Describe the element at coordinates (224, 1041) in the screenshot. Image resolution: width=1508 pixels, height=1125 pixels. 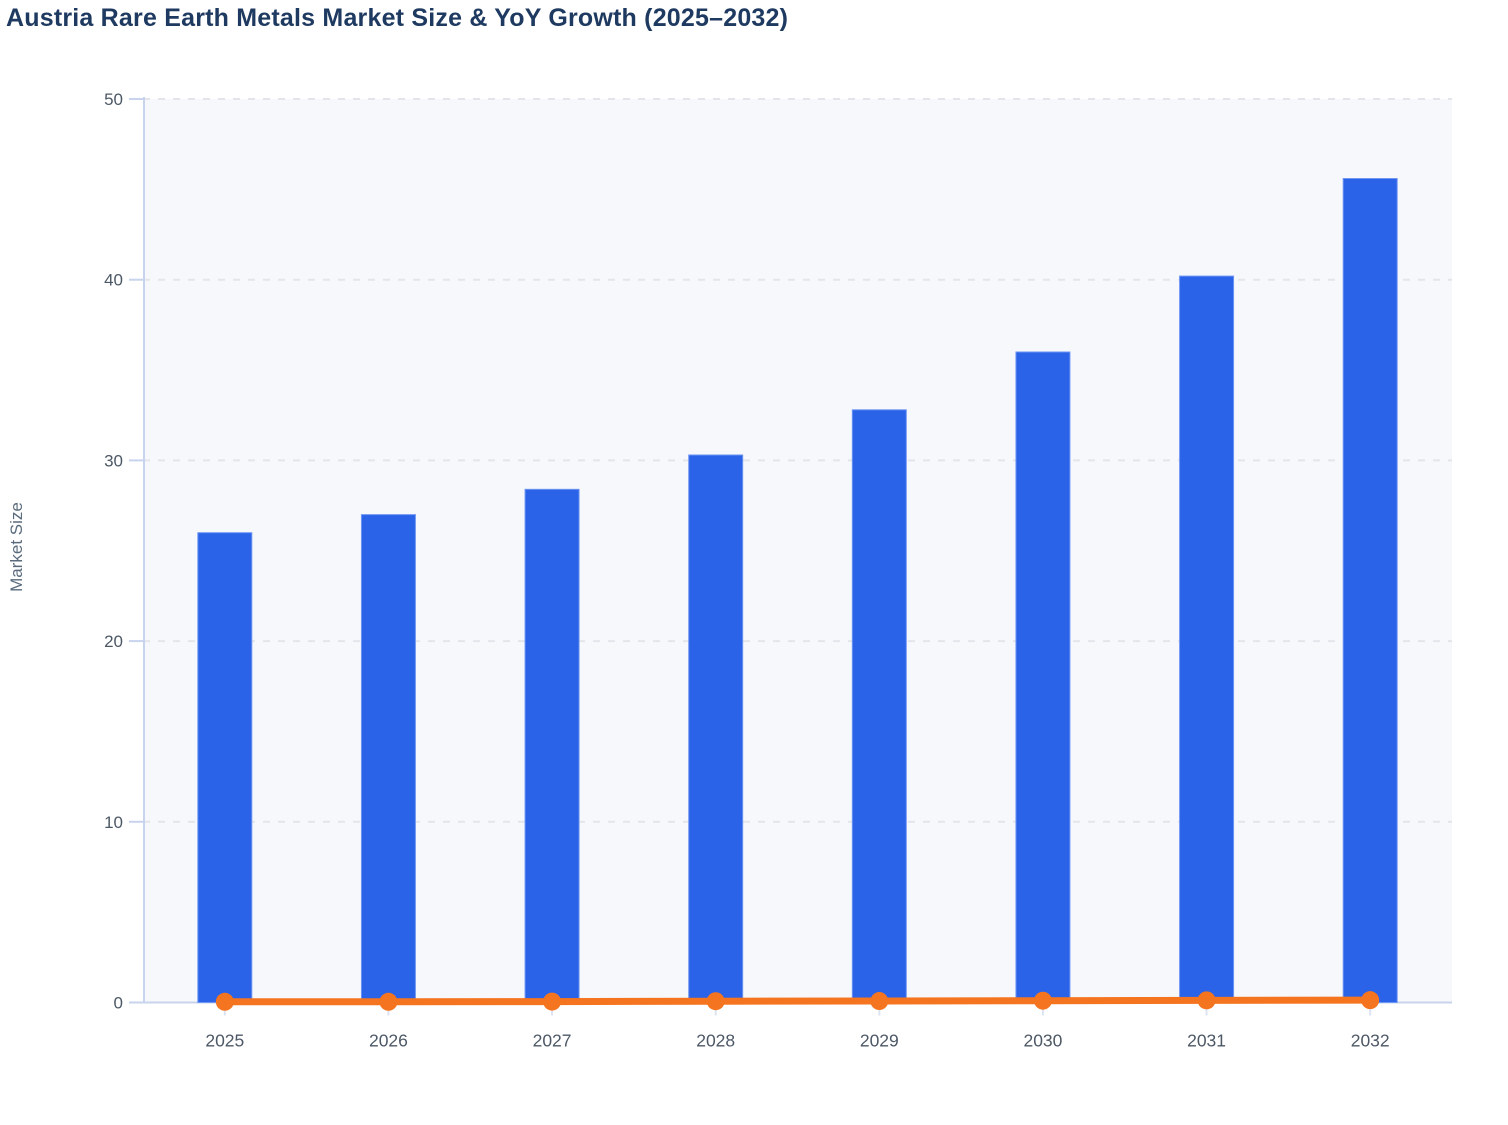
I see `x-tick-label-2025: 2025` at that location.